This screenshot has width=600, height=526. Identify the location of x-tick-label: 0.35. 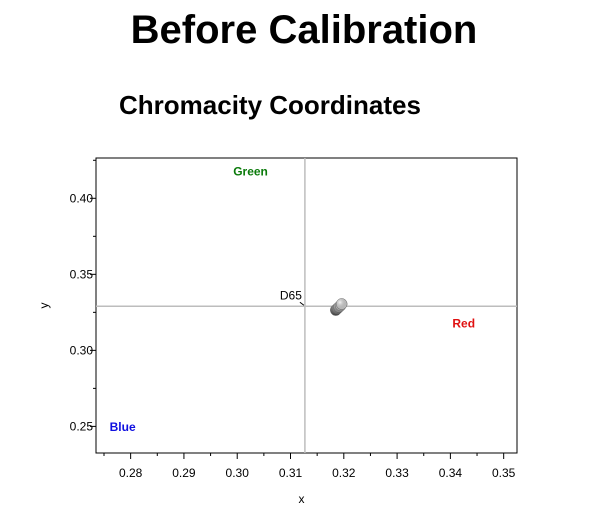
(504, 473).